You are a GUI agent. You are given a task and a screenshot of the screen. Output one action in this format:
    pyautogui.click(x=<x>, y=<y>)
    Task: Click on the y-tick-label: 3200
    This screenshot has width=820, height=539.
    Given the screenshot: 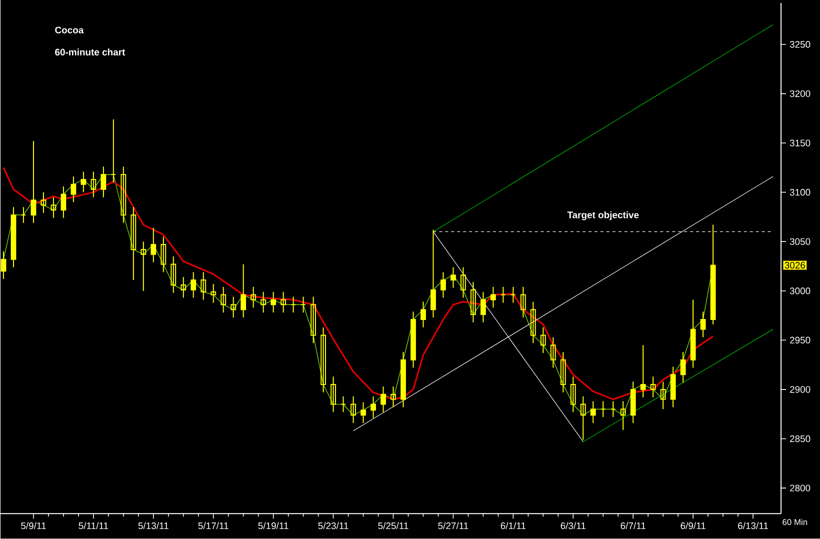 What is the action you would take?
    pyautogui.click(x=800, y=94)
    